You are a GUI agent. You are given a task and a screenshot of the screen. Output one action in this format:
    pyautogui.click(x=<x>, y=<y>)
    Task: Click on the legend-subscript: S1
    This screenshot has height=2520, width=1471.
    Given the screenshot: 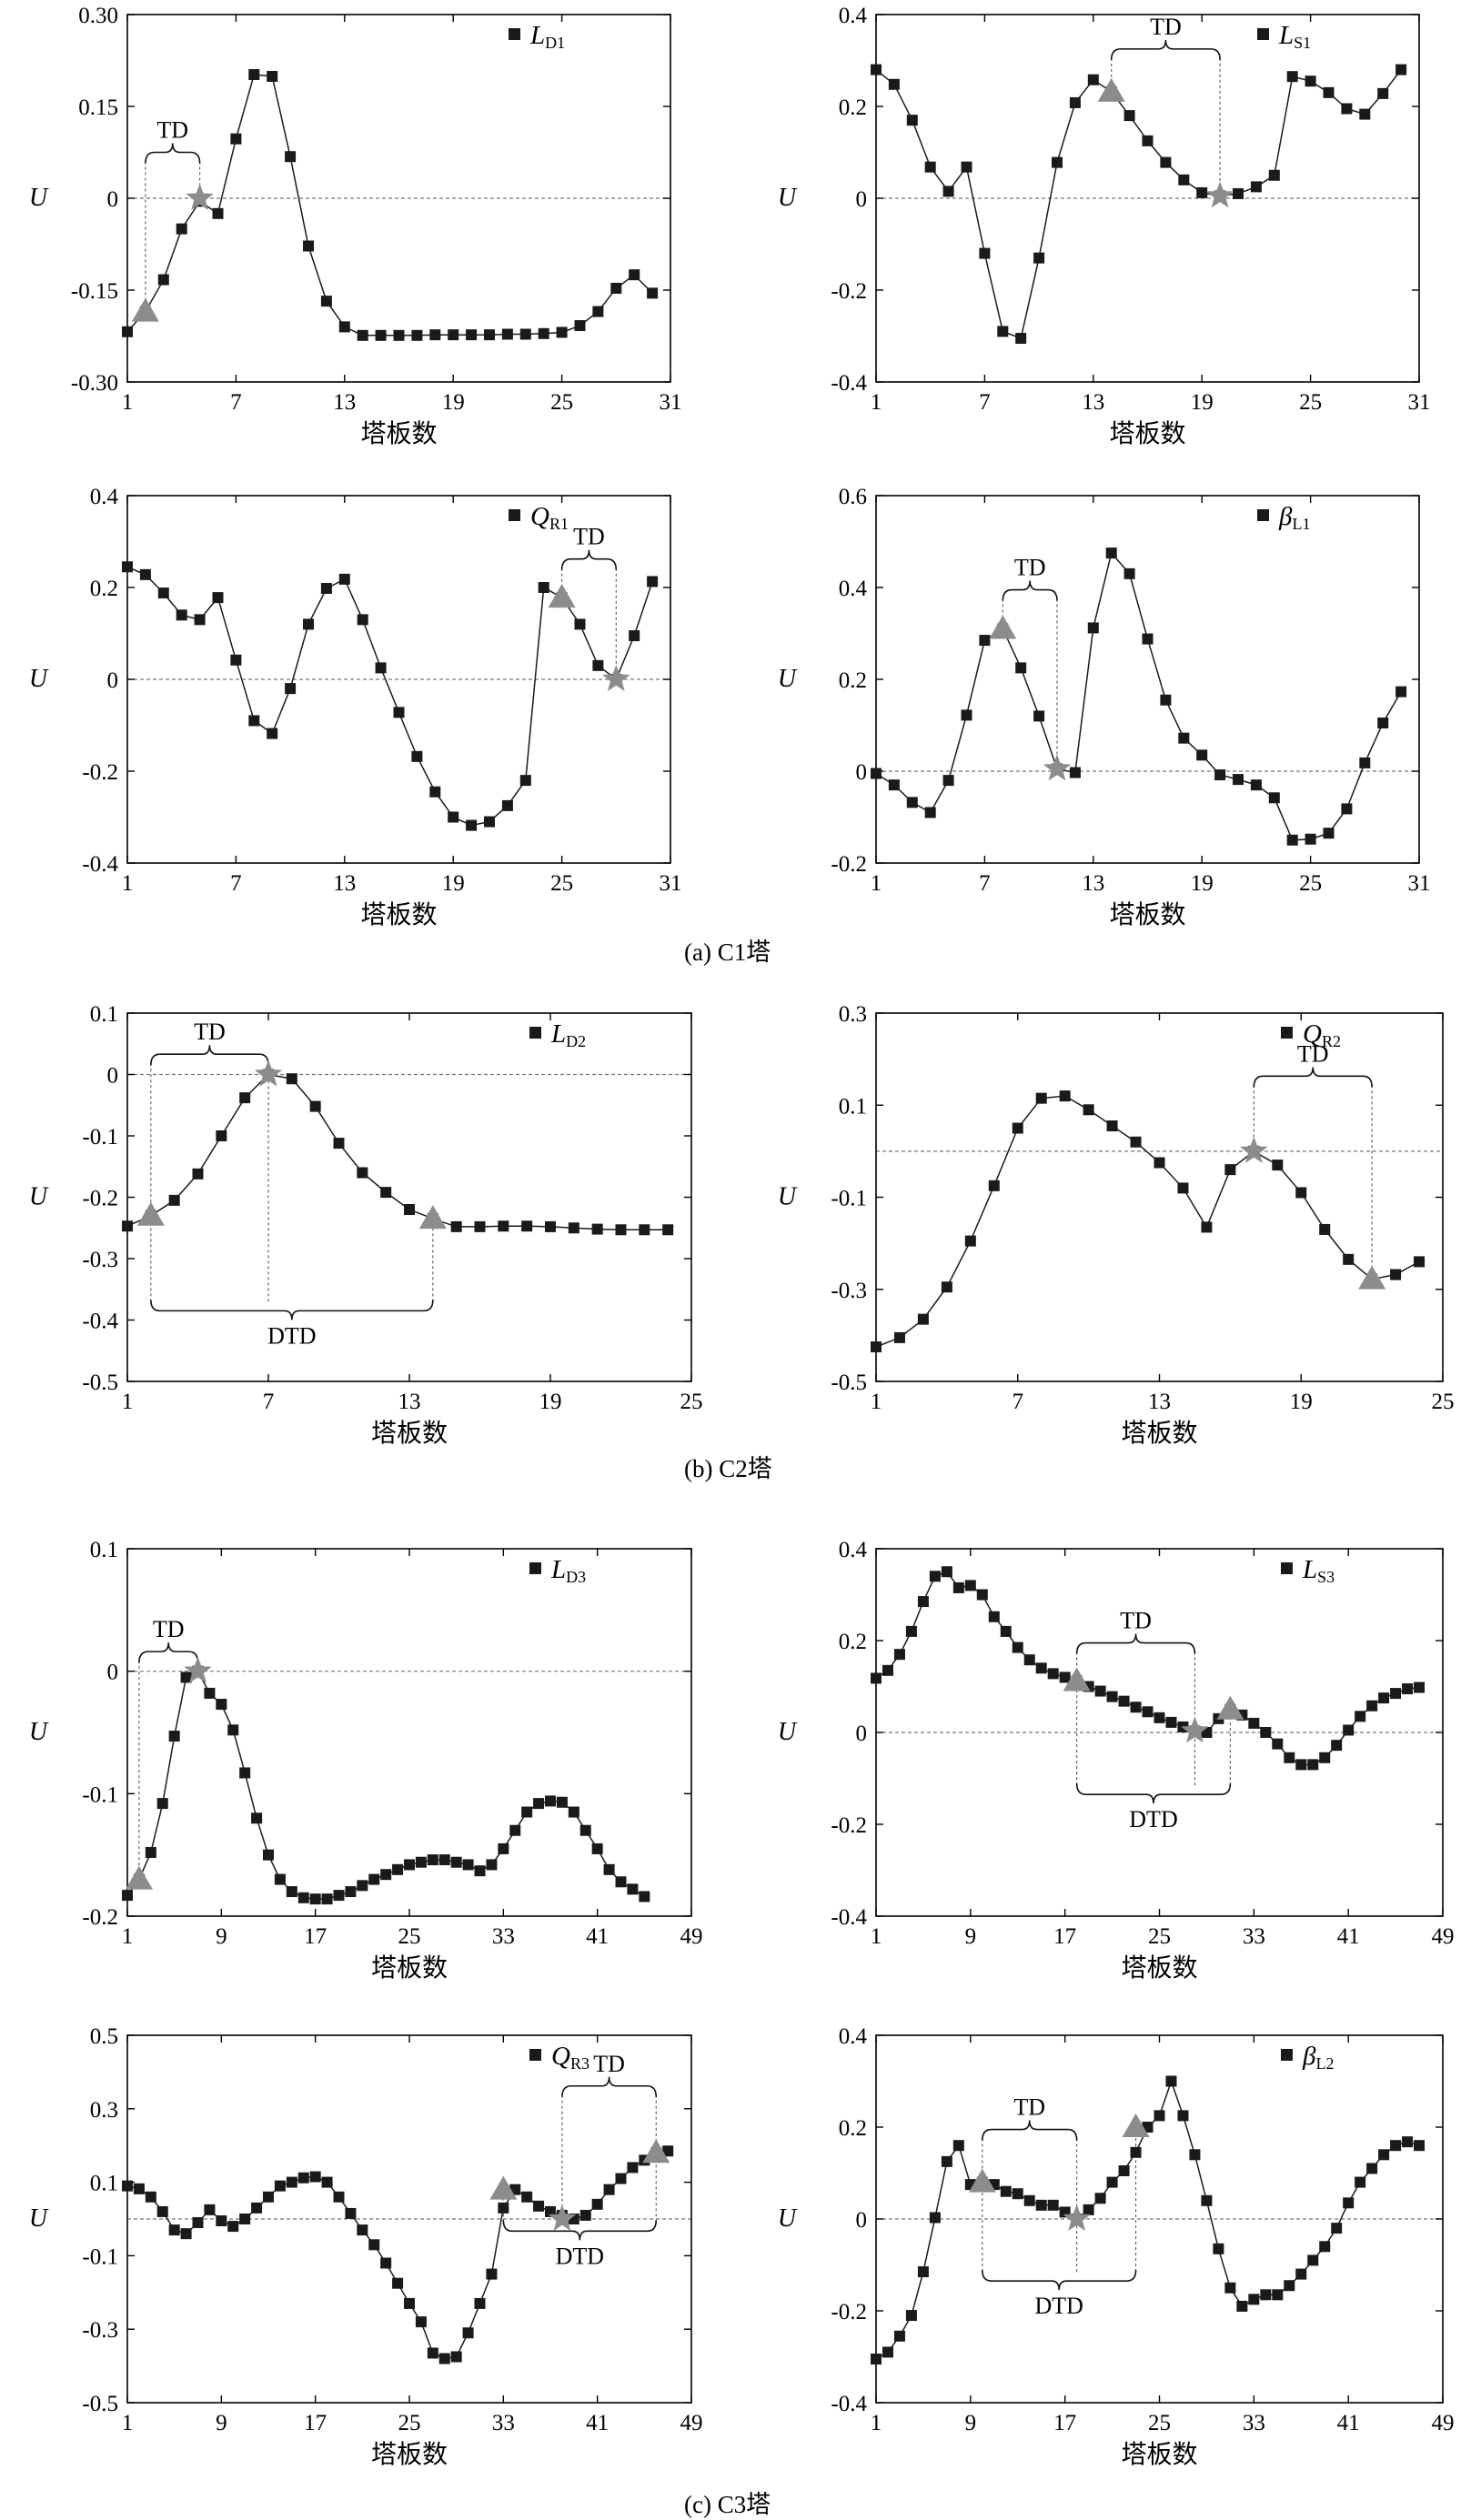 What is the action you would take?
    pyautogui.click(x=1302, y=43)
    